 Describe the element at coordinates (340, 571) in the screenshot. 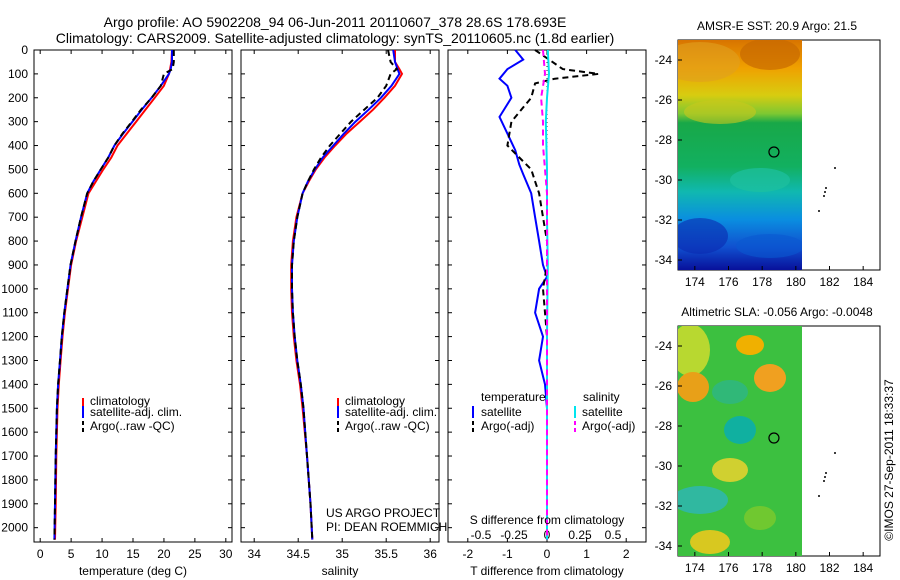

I see `salinity-xlabel: salinity` at that location.